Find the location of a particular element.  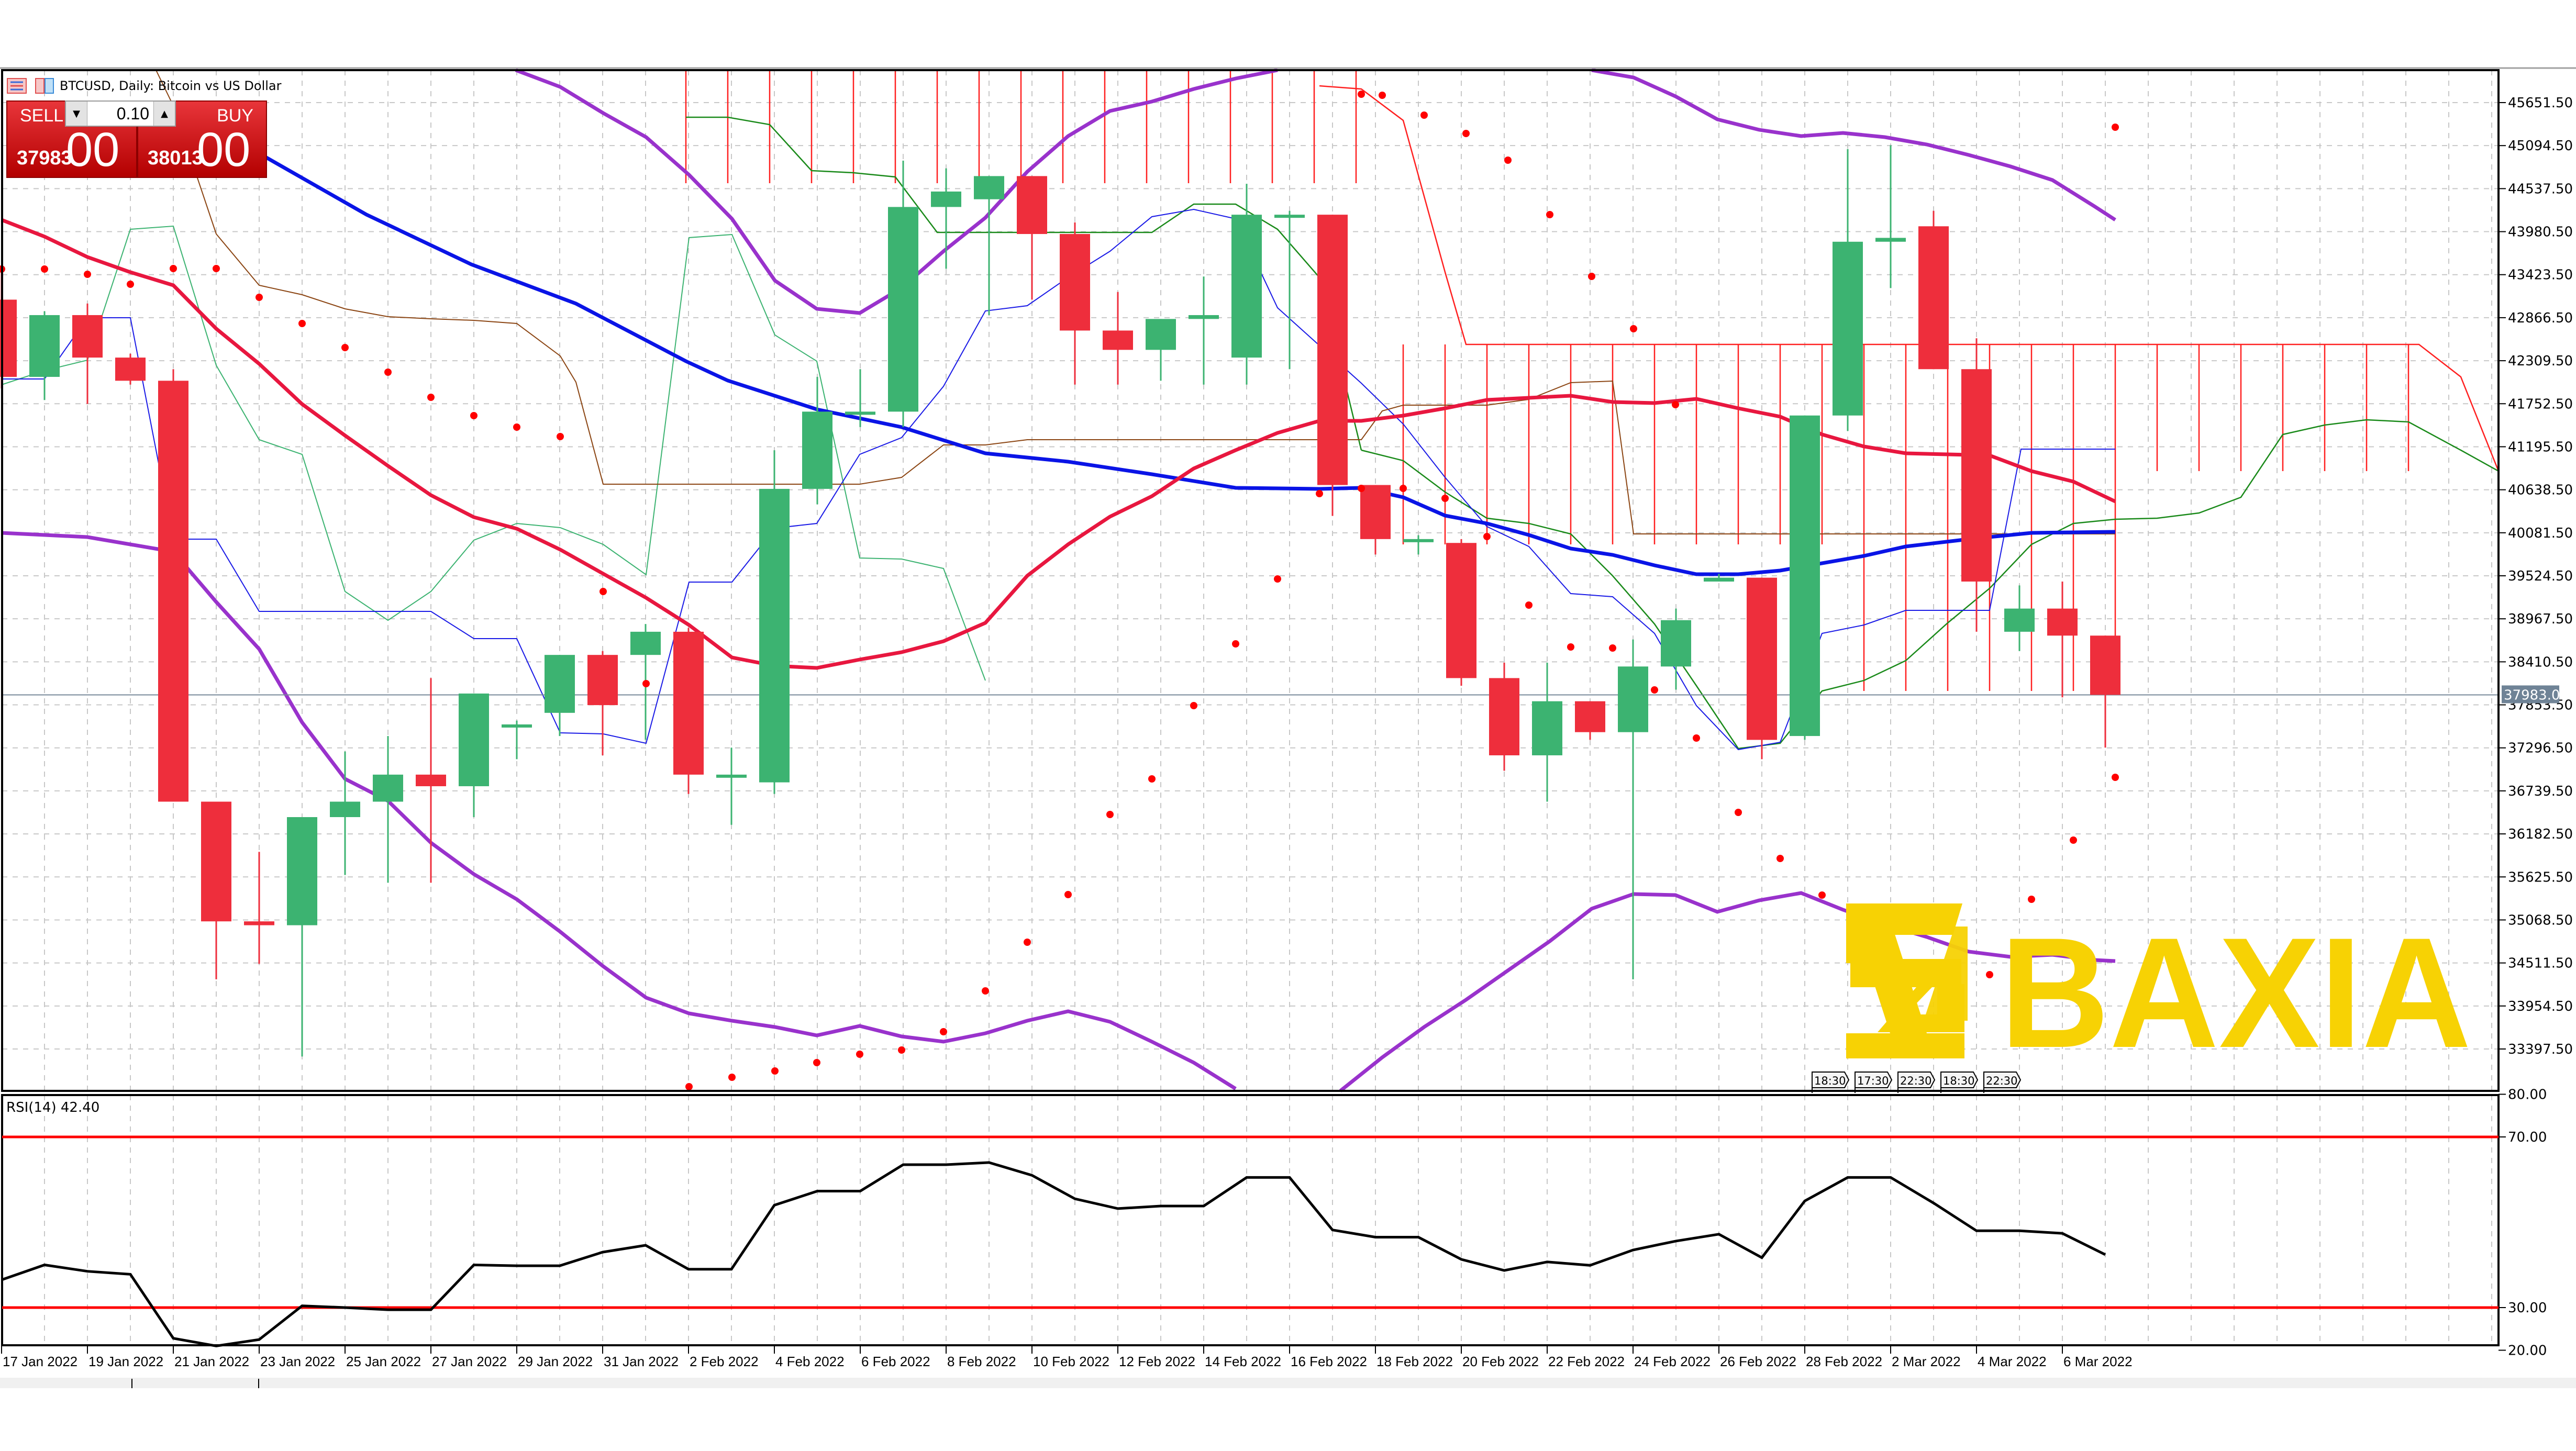

date-tick-label: 14 Feb 2022 is located at coordinates (1243, 1362).